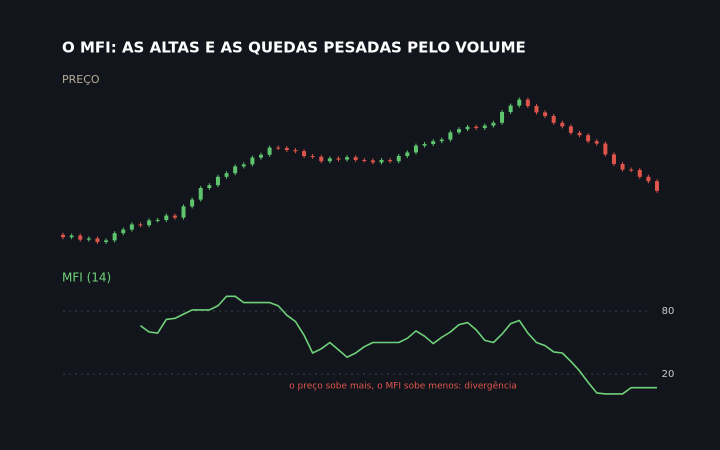  What do you see at coordinates (668, 311) in the screenshot?
I see `y-tick-label: 80` at bounding box center [668, 311].